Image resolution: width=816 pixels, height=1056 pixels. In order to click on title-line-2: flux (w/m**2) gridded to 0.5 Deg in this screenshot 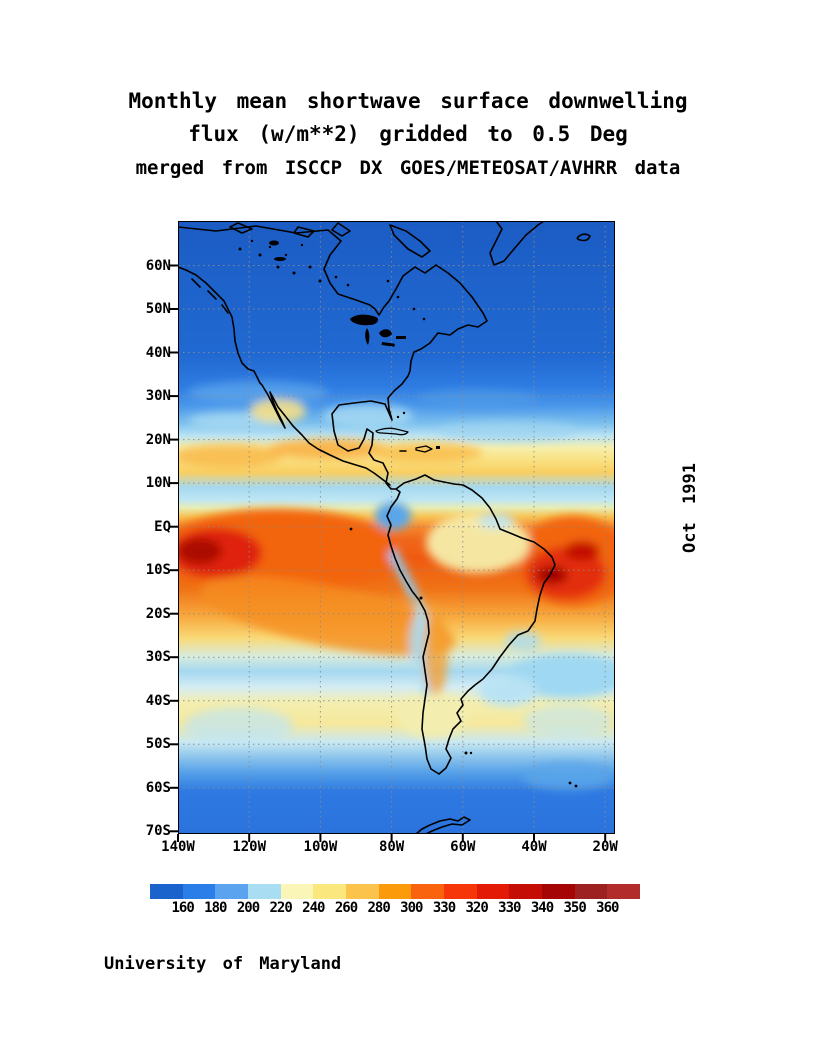, I will do `click(408, 134)`.